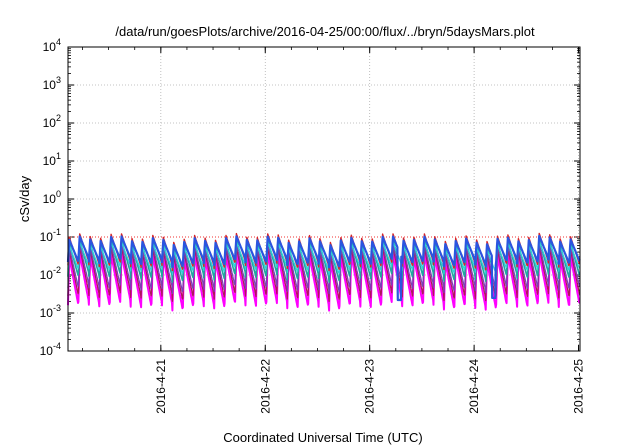  I want to click on series-group, so click(323, 272).